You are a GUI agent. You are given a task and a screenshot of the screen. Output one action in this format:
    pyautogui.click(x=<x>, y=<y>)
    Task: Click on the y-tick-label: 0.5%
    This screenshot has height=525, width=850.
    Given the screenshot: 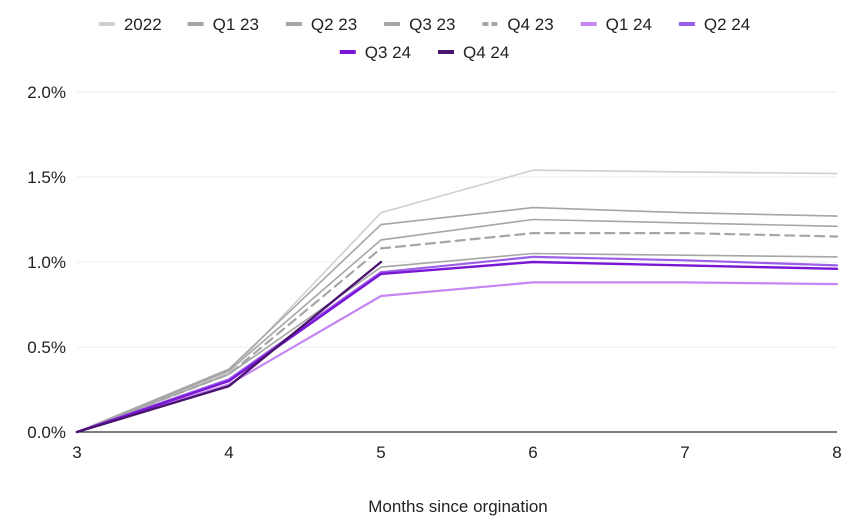 What is the action you would take?
    pyautogui.click(x=46, y=347)
    